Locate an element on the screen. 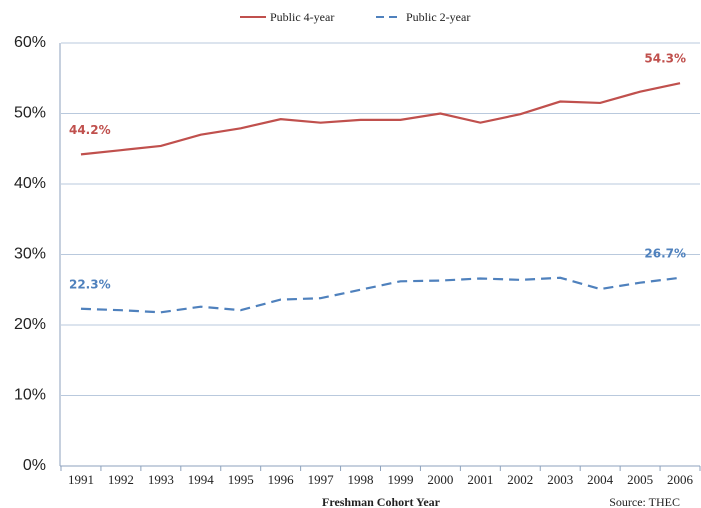 The image size is (701, 508). data-label: 54.3% is located at coordinates (665, 59).